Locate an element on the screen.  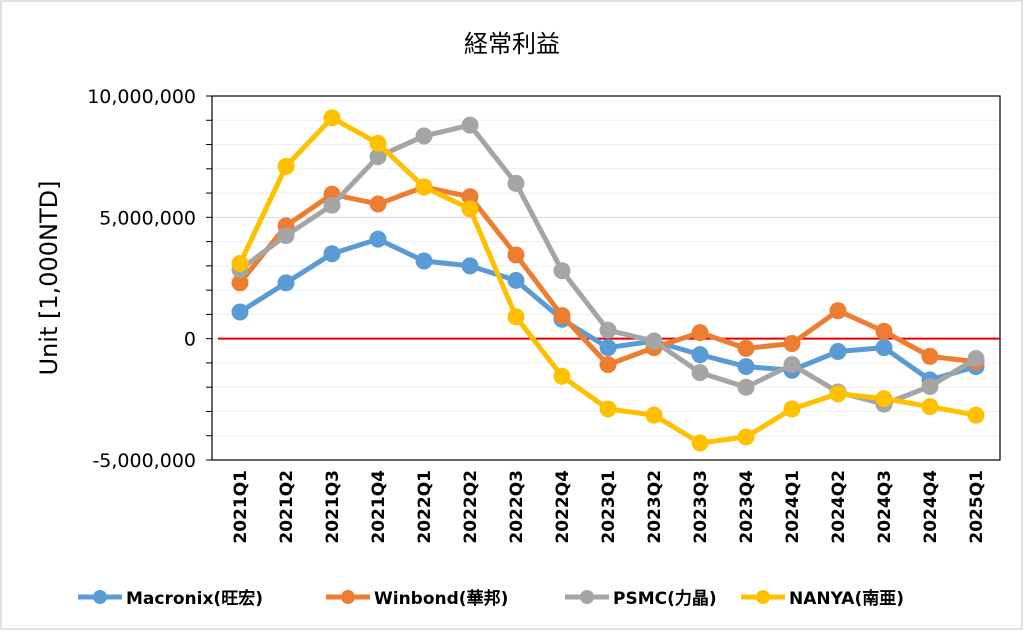
legend-item: Macronix(旺宏) is located at coordinates (170, 598).